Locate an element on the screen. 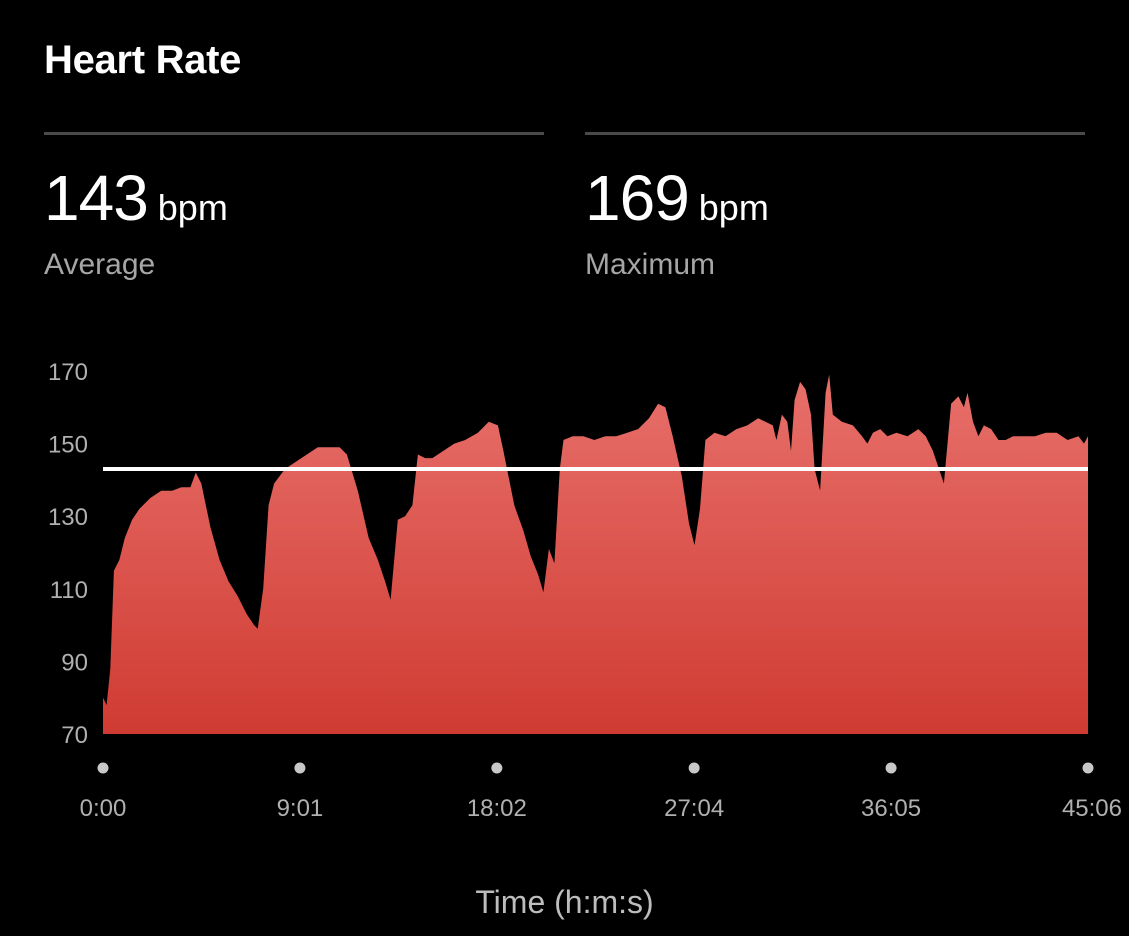 The height and width of the screenshot is (936, 1129). average-unit: bpm is located at coordinates (192, 207).